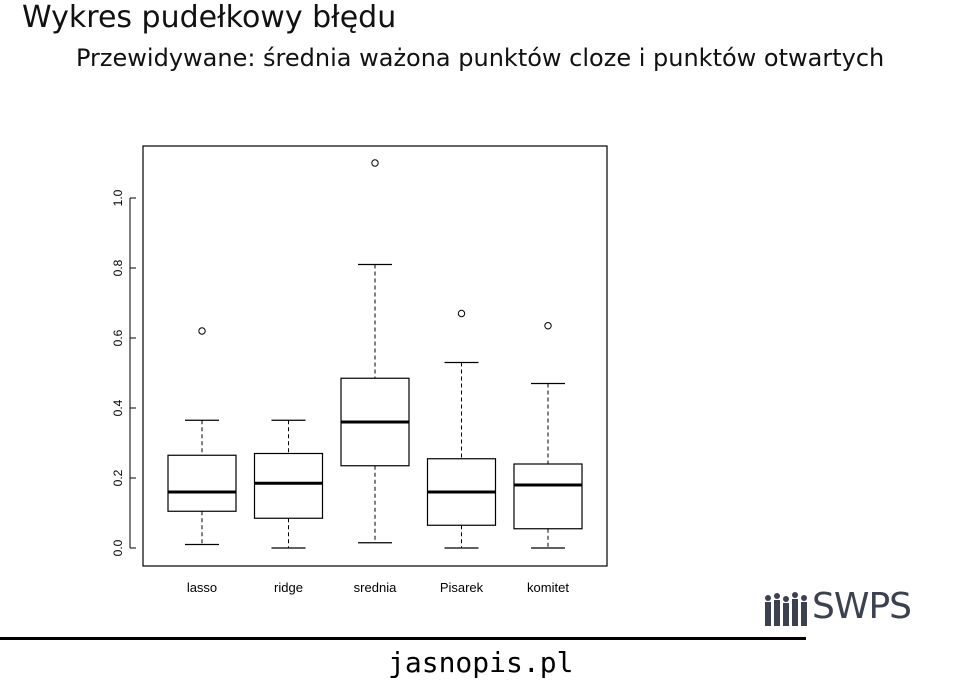 This screenshot has width=960, height=686. I want to click on x-category-label: srednia, so click(375, 587).